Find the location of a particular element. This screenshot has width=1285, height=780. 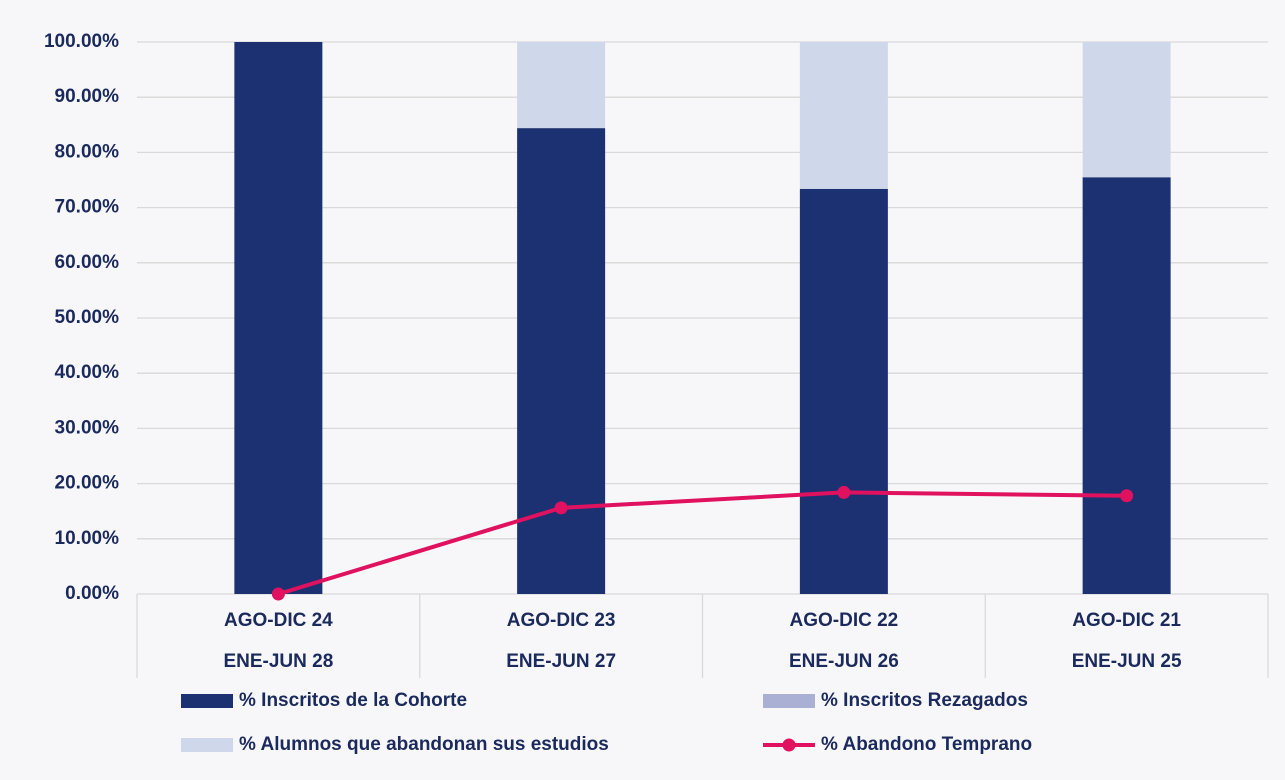

y-tick-label: 20.00% is located at coordinates (87, 483).